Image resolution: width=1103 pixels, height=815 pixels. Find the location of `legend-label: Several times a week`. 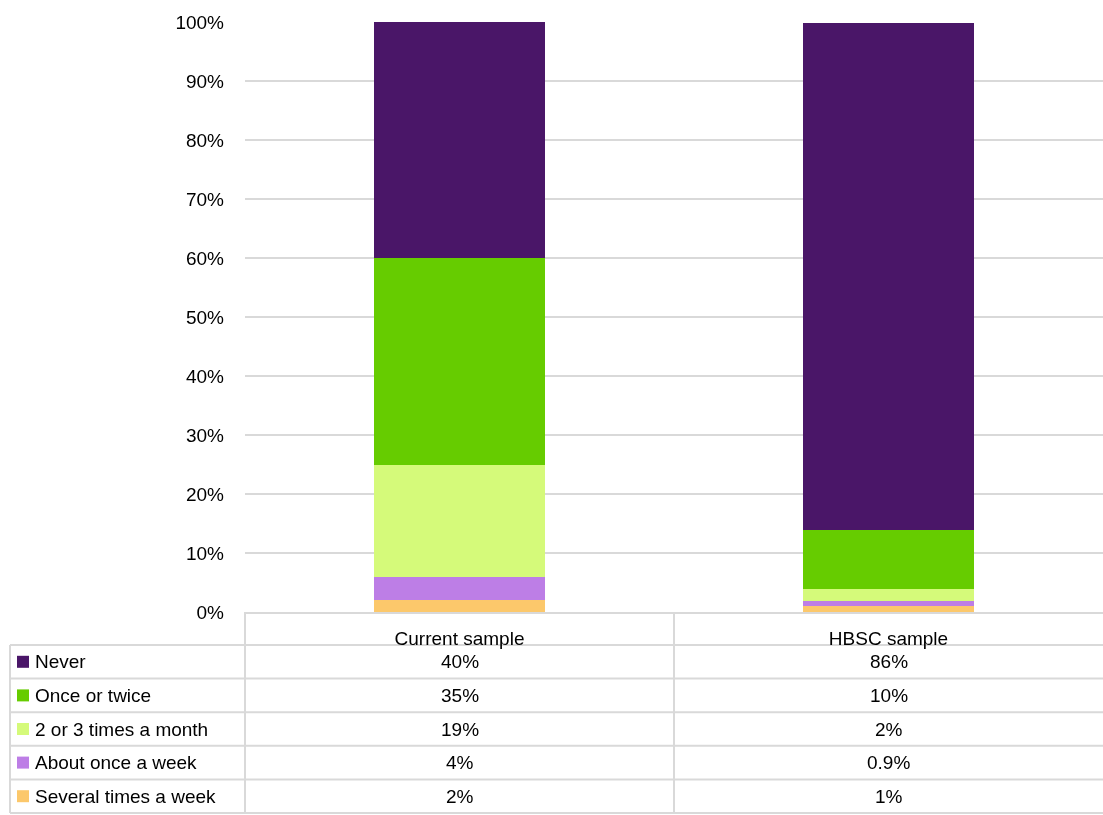

legend-label: Several times a week is located at coordinates (126, 796).